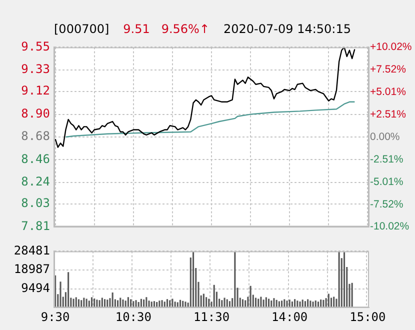 The height and width of the screenshot is (330, 415). Describe the element at coordinates (166, 29) in the screenshot. I see `chart-subtitle: 9.51 9.56%↑` at that location.